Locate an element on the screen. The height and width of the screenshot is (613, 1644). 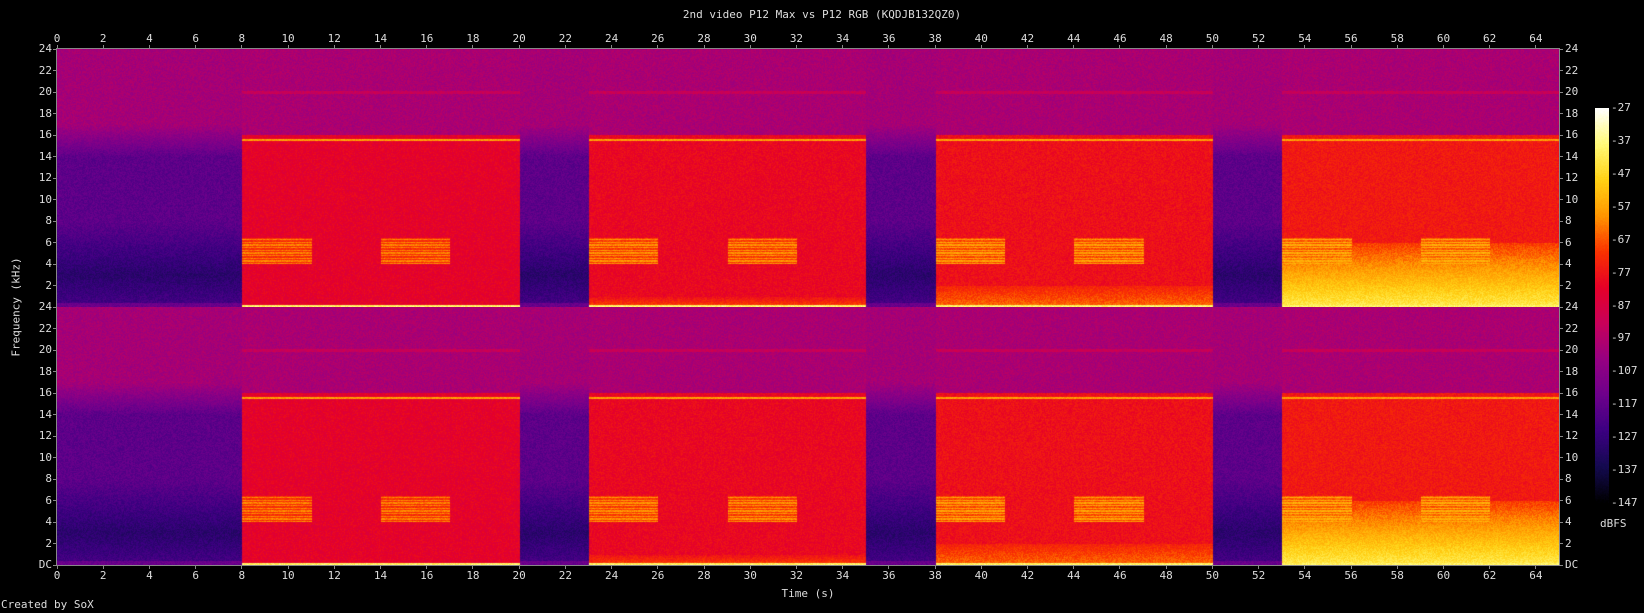
colorbar-tick-label: -127 is located at coordinates (1624, 436).